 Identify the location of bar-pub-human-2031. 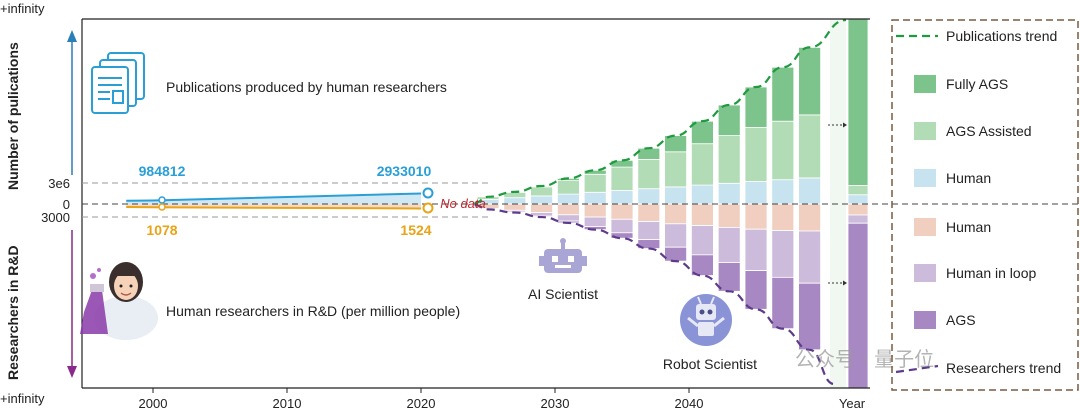
(568, 199).